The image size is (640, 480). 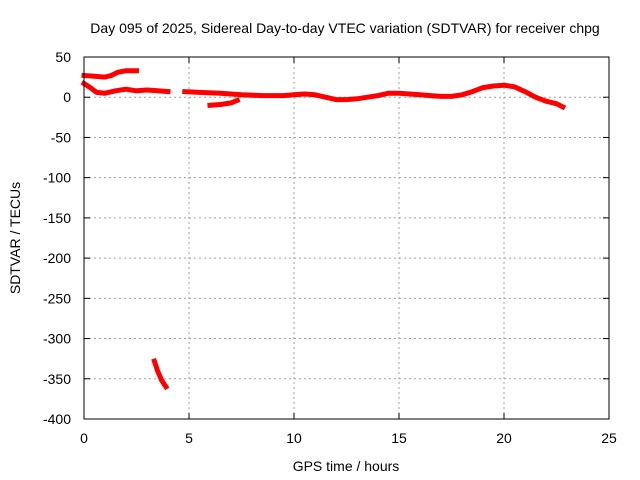 I want to click on y-axis-label: SDTVAR / TECUs, so click(x=15, y=238).